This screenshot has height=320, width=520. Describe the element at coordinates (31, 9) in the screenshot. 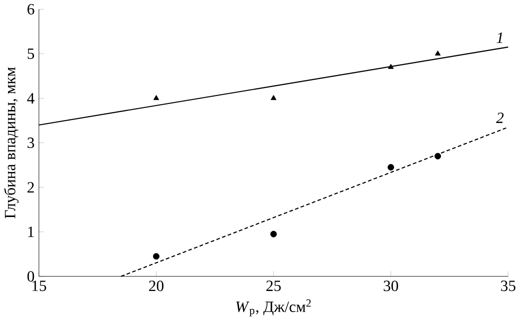

I see `y-tick-label: 6` at that location.